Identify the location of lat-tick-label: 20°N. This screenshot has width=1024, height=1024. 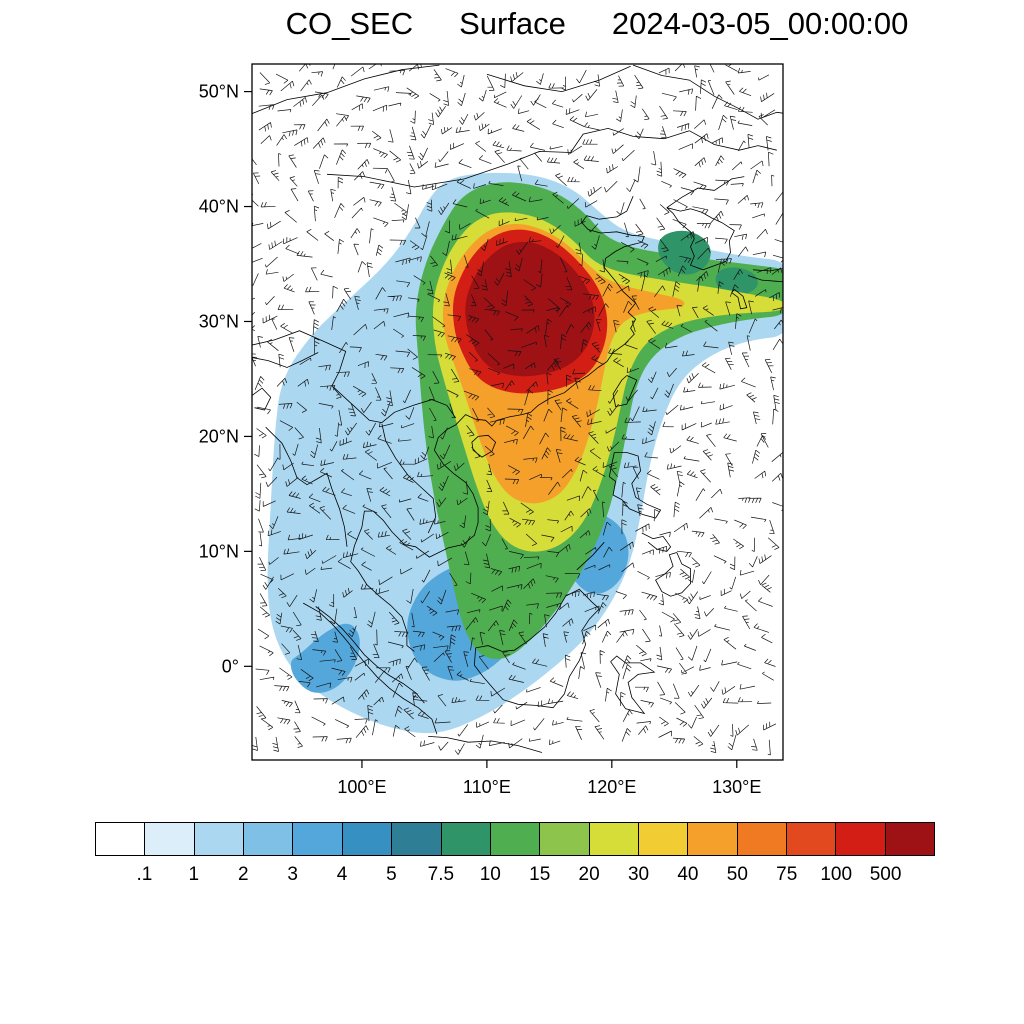
(219, 436).